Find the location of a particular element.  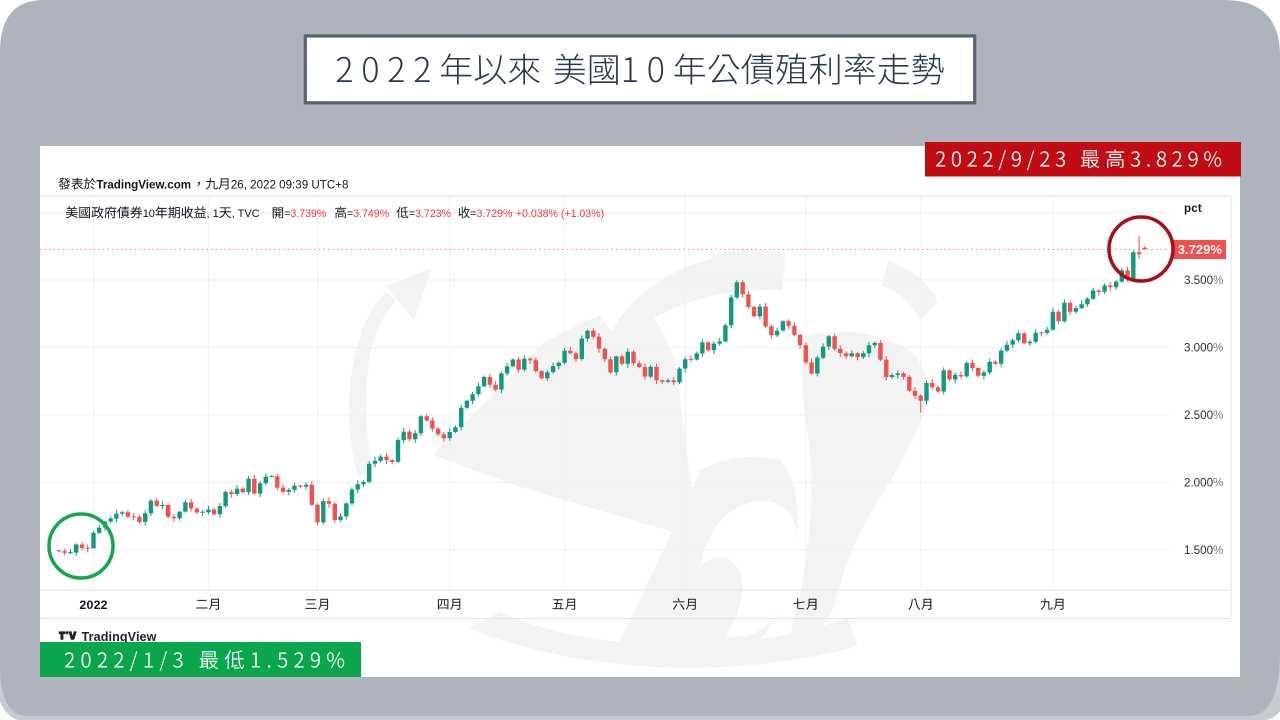

svg-text: 3.000 is located at coordinates (1198, 348).